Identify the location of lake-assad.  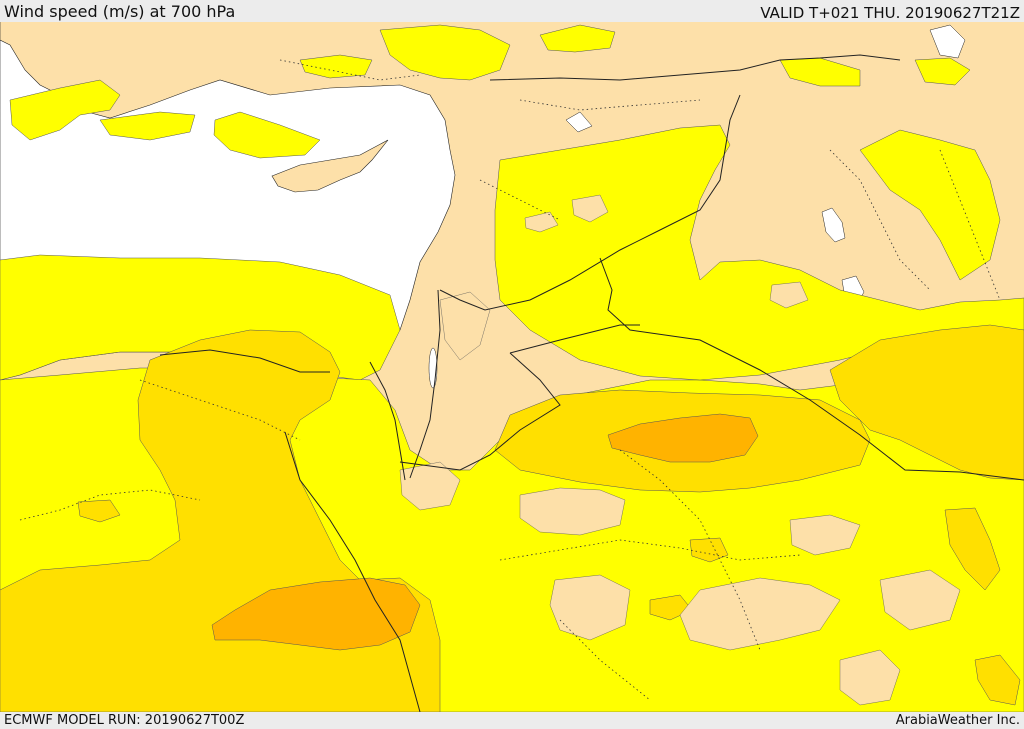
(579, 122).